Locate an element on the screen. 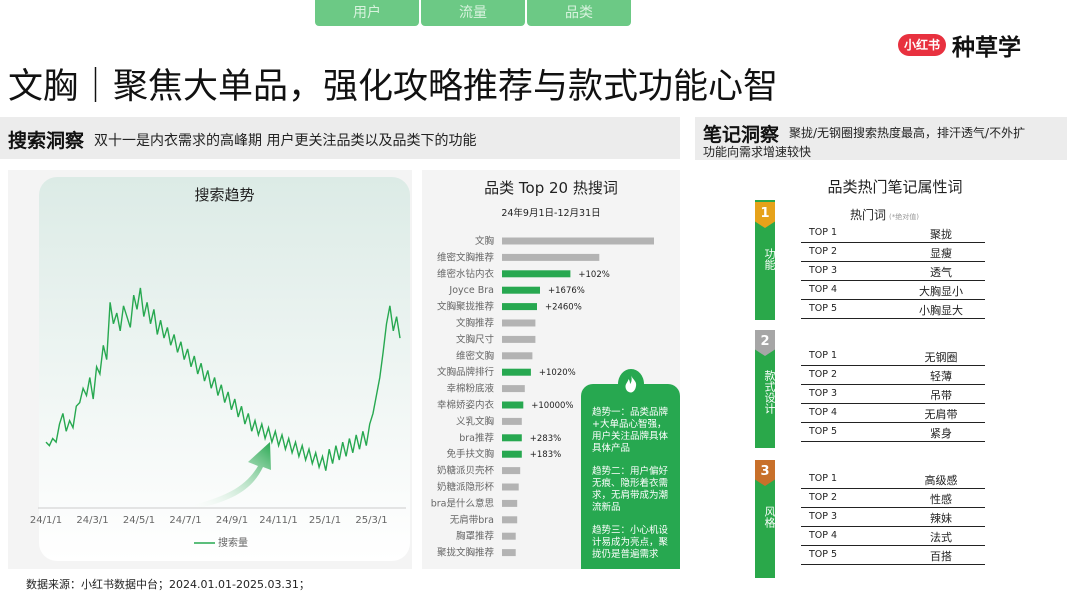 This screenshot has height=600, width=1067. brand-name: 种草学 is located at coordinates (986, 48).